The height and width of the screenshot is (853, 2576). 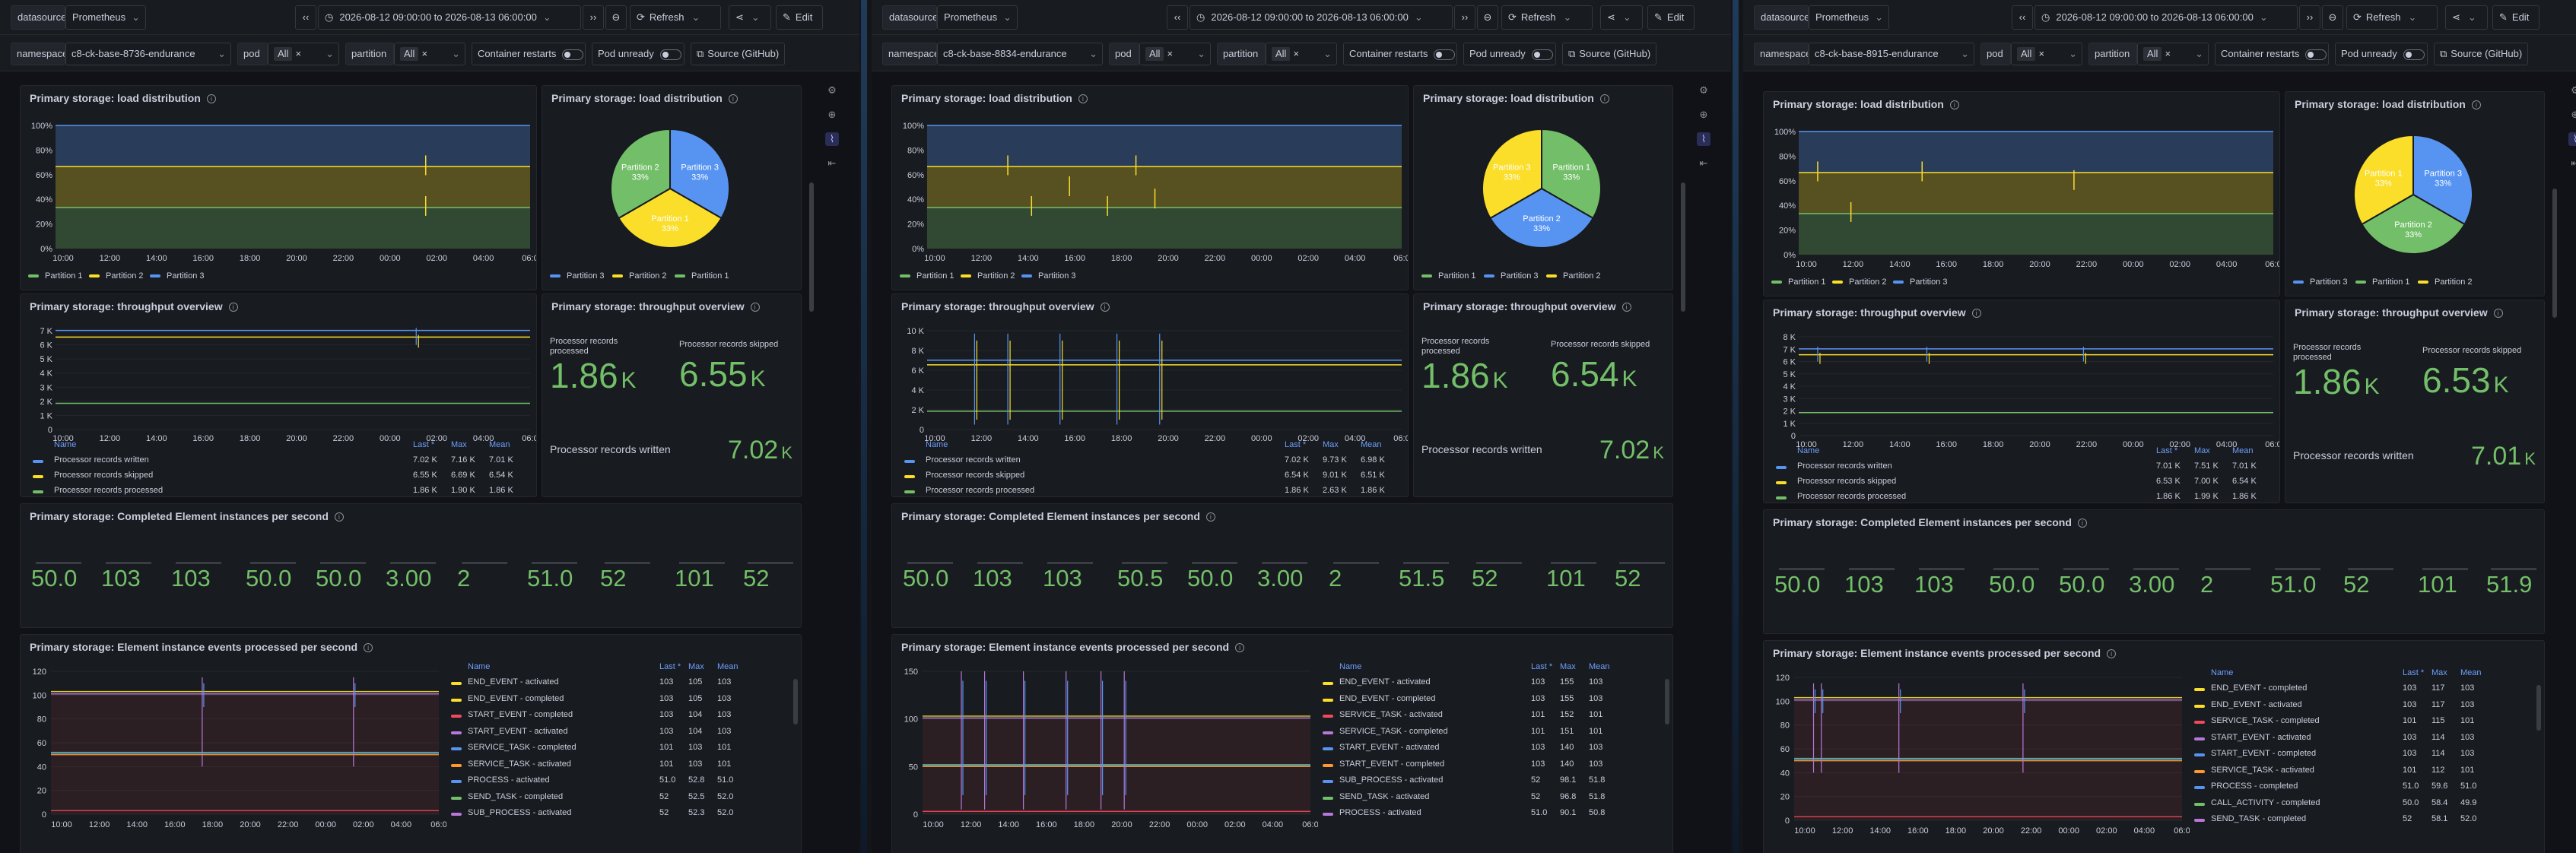 I want to click on graph-icon: ⌇, so click(x=832, y=139).